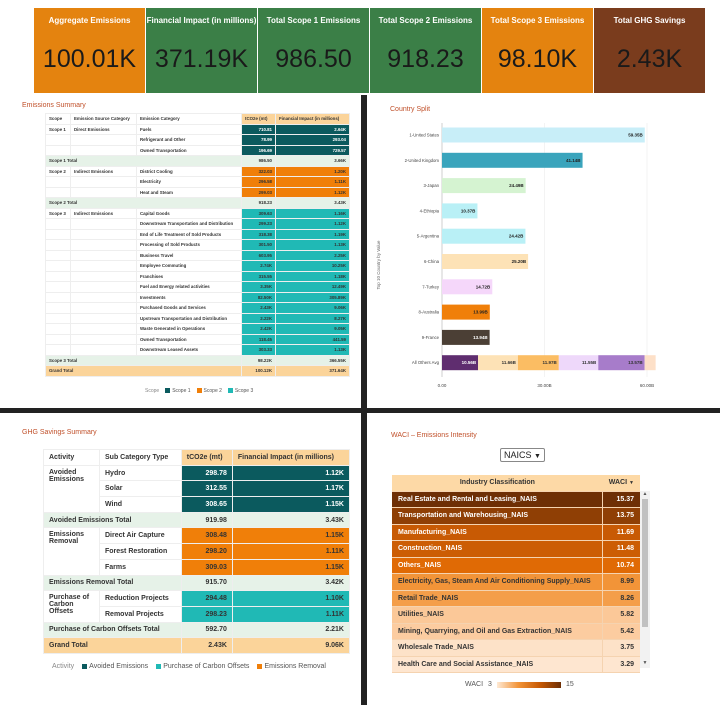 The image size is (720, 705). I want to click on subcategory-cell: Solar, so click(140, 489).